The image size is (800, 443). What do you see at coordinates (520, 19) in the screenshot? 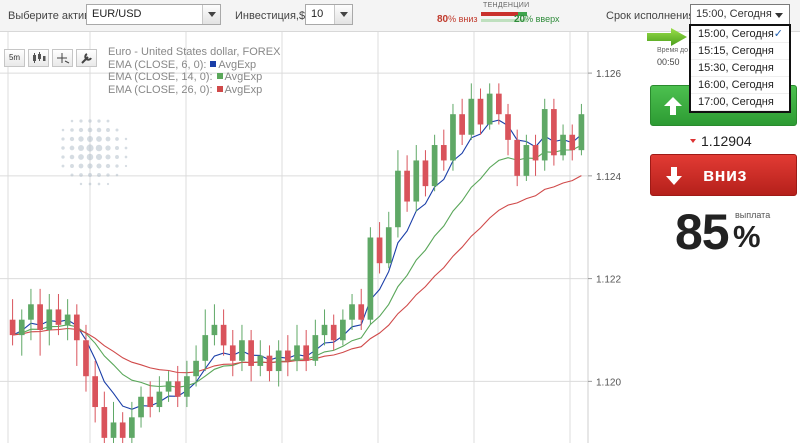
I see `trend-up-pct: 20` at bounding box center [520, 19].